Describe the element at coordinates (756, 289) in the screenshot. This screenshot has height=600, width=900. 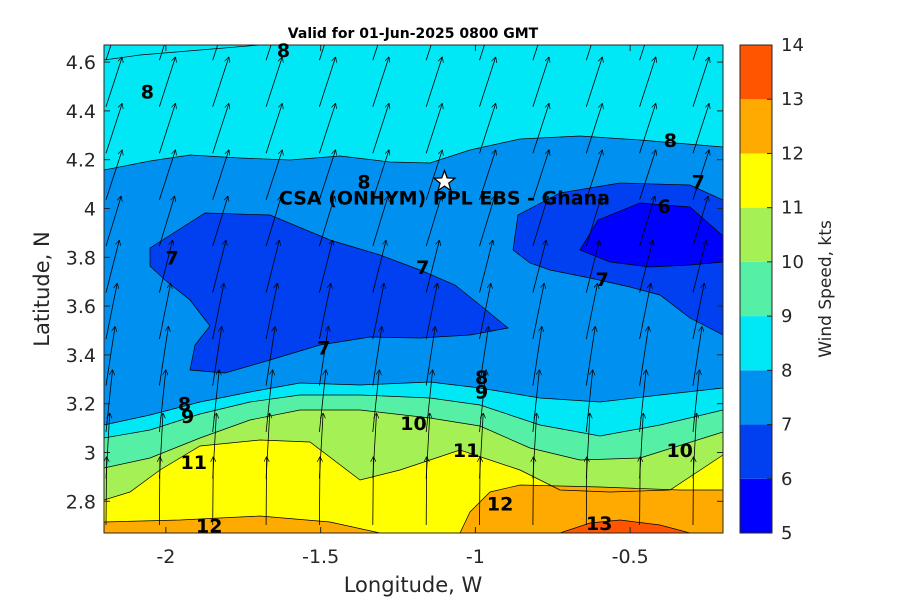
I see `colorbar-frame` at that location.